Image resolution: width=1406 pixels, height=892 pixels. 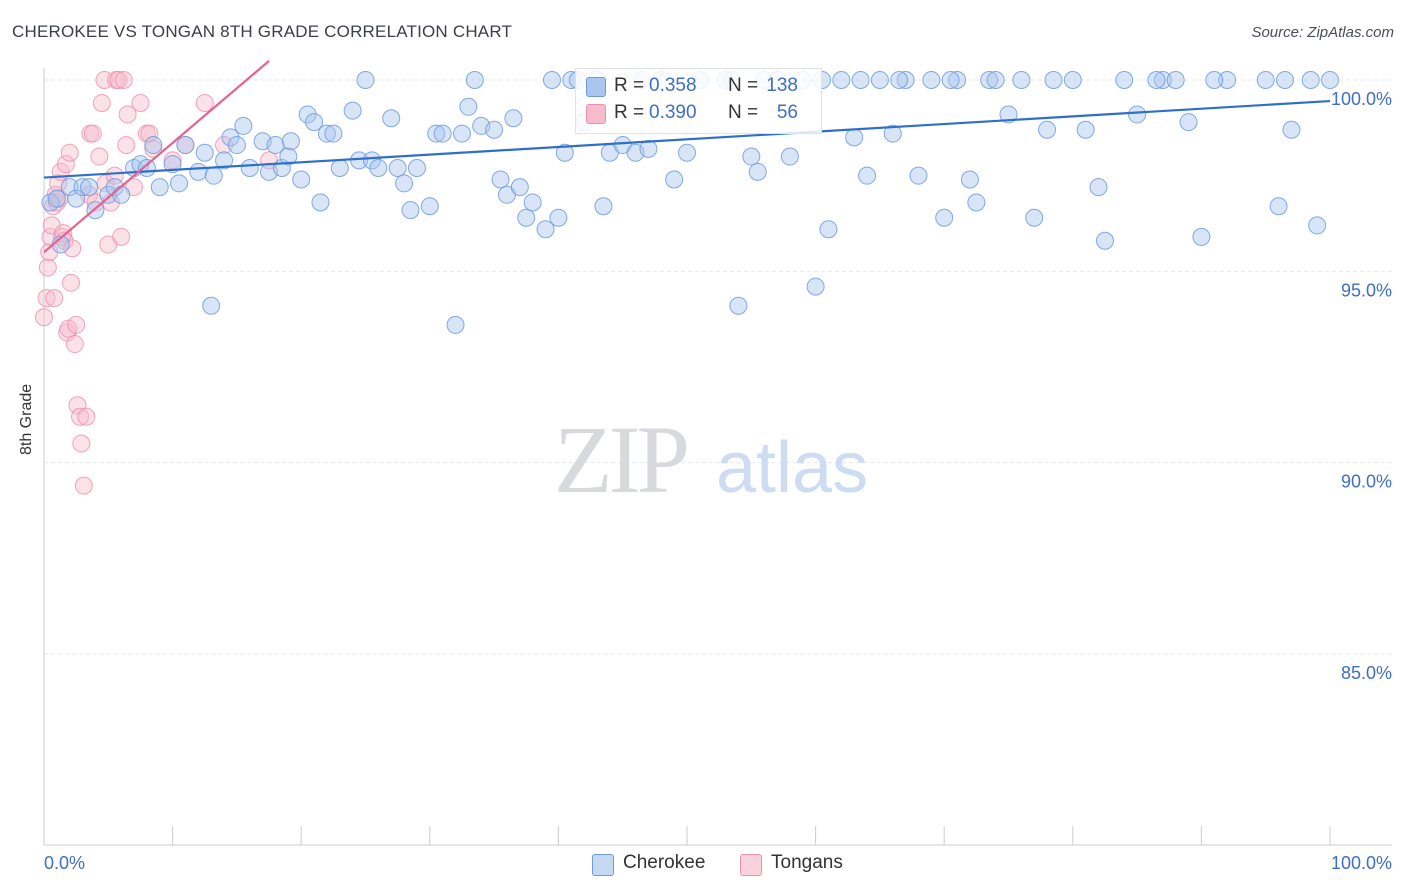 What do you see at coordinates (782, 85) in the screenshot?
I see `legend-n-value: 138` at bounding box center [782, 85].